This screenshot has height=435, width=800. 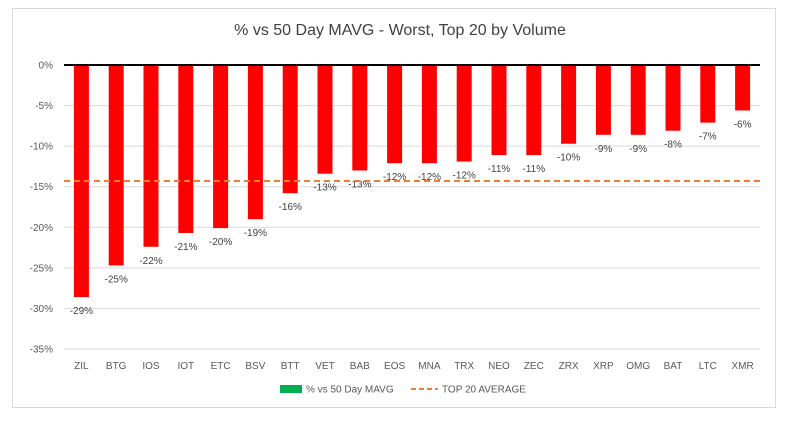 What do you see at coordinates (41, 309) in the screenshot?
I see `y-tick-label: -30%` at bounding box center [41, 309].